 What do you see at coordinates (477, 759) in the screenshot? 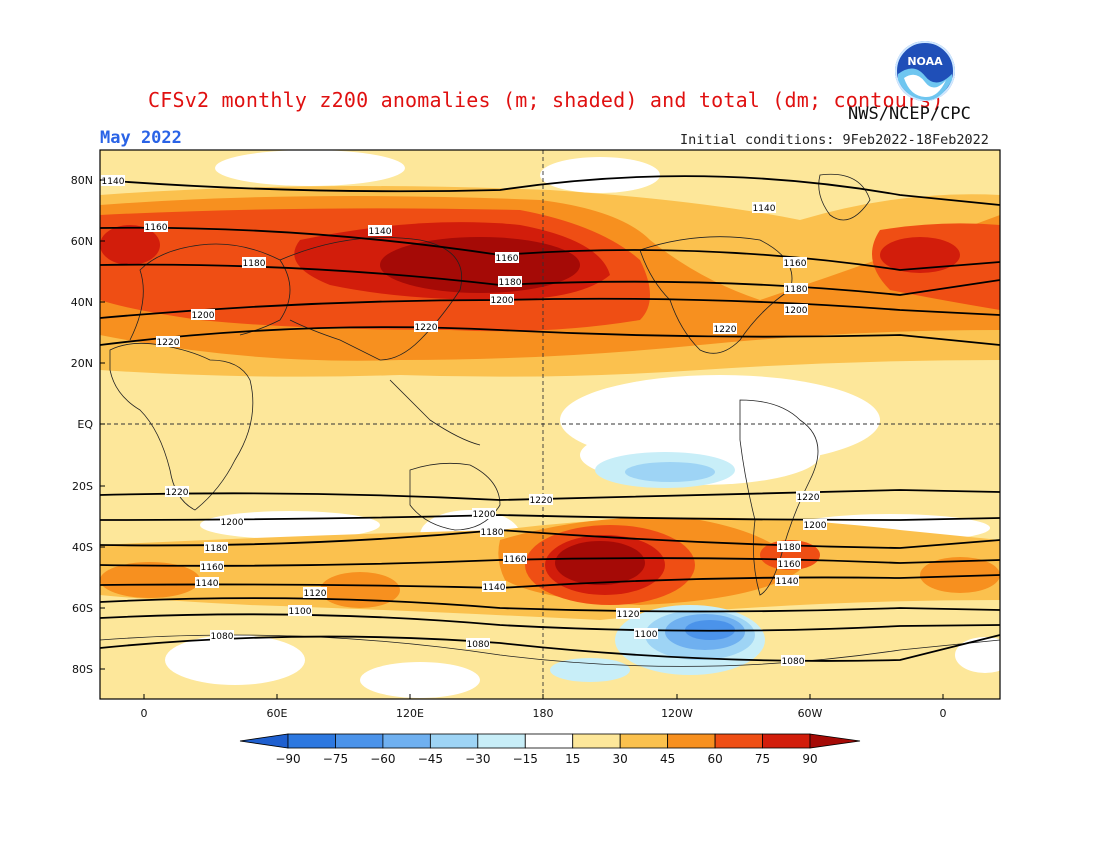
I see `colorbar-level: −30` at bounding box center [477, 759].